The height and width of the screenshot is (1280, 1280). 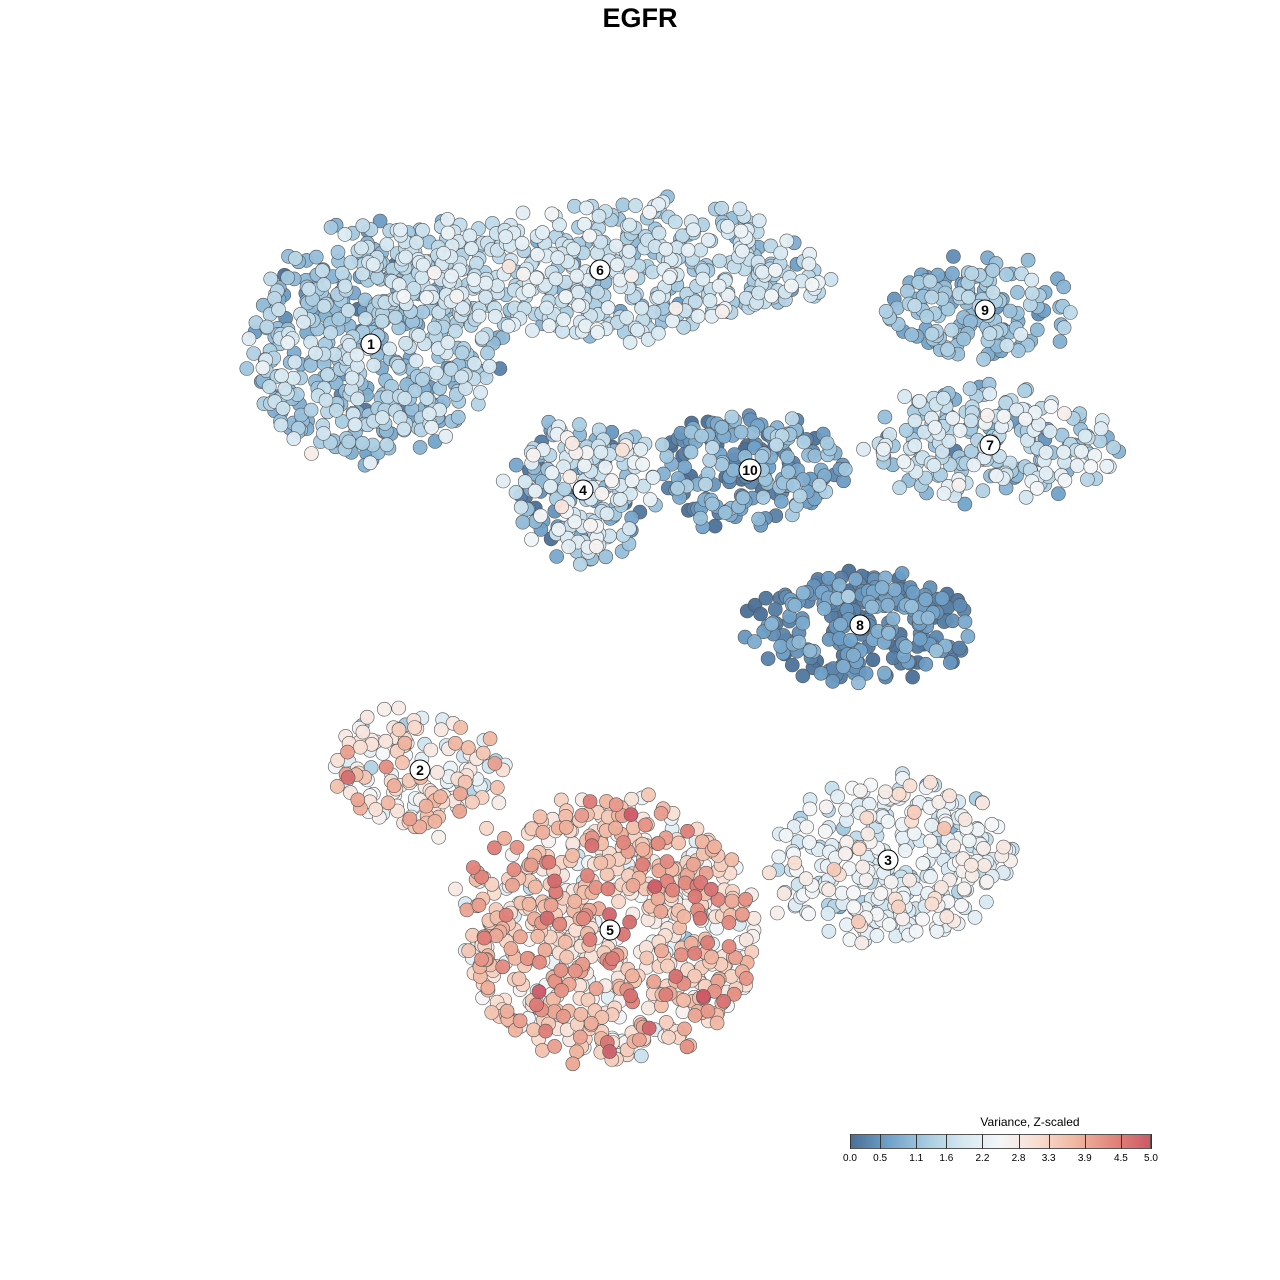 I want to click on colorbar-tick-label: 1.1, so click(x=916, y=1158).